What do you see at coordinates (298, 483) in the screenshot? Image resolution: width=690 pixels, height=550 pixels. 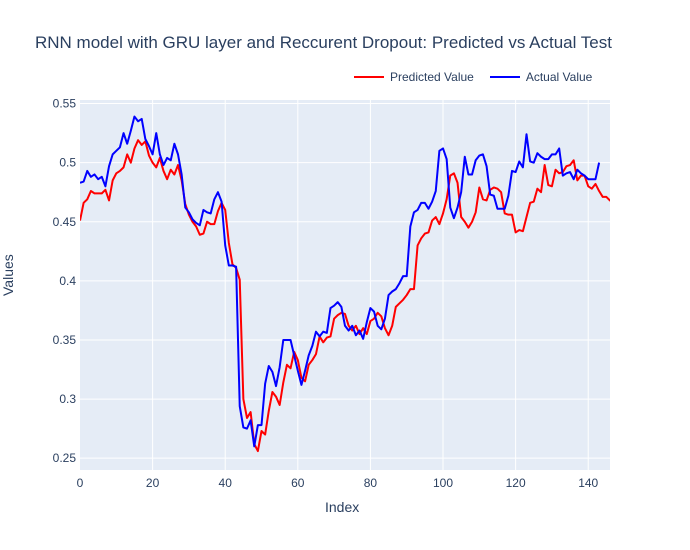 I see `x-tick-label: 60` at bounding box center [298, 483].